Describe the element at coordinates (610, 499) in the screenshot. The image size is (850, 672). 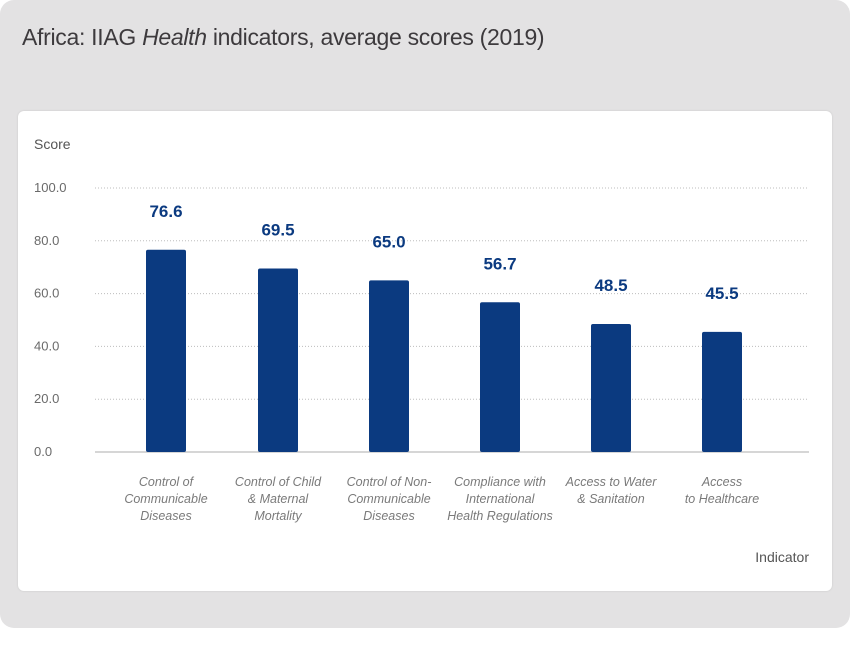
I see `x-tick-label-line: & Sanitation` at that location.